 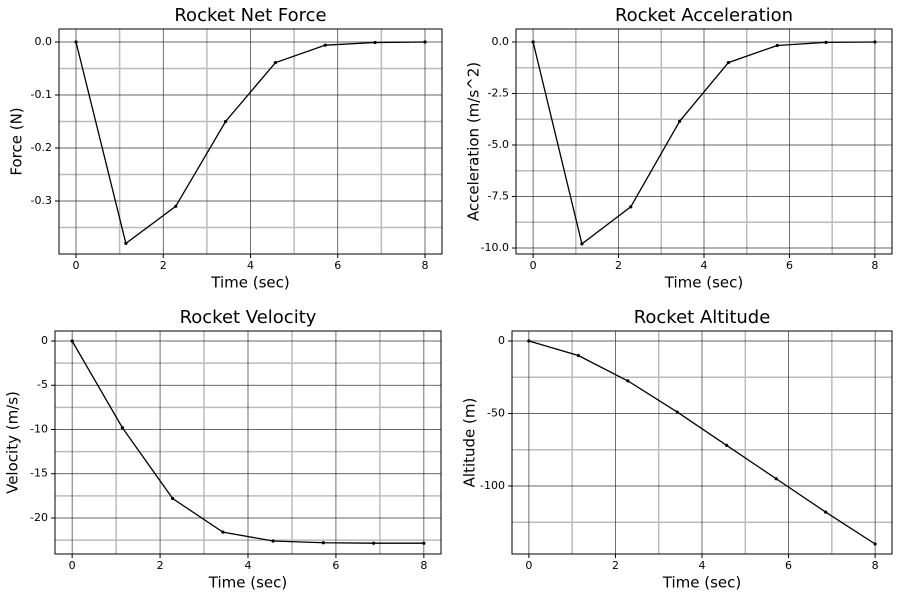 What do you see at coordinates (39, 428) in the screenshot?
I see `y-tick-label: -10` at bounding box center [39, 428].